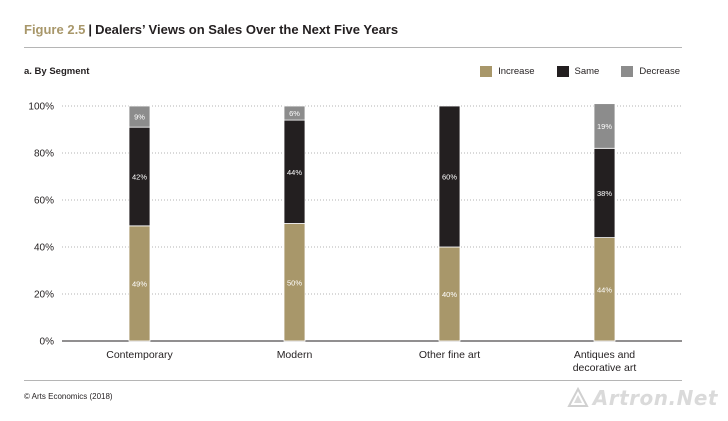 The width and height of the screenshot is (728, 421). Describe the element at coordinates (655, 398) in the screenshot. I see `watermark-text: Artron.Net` at that location.